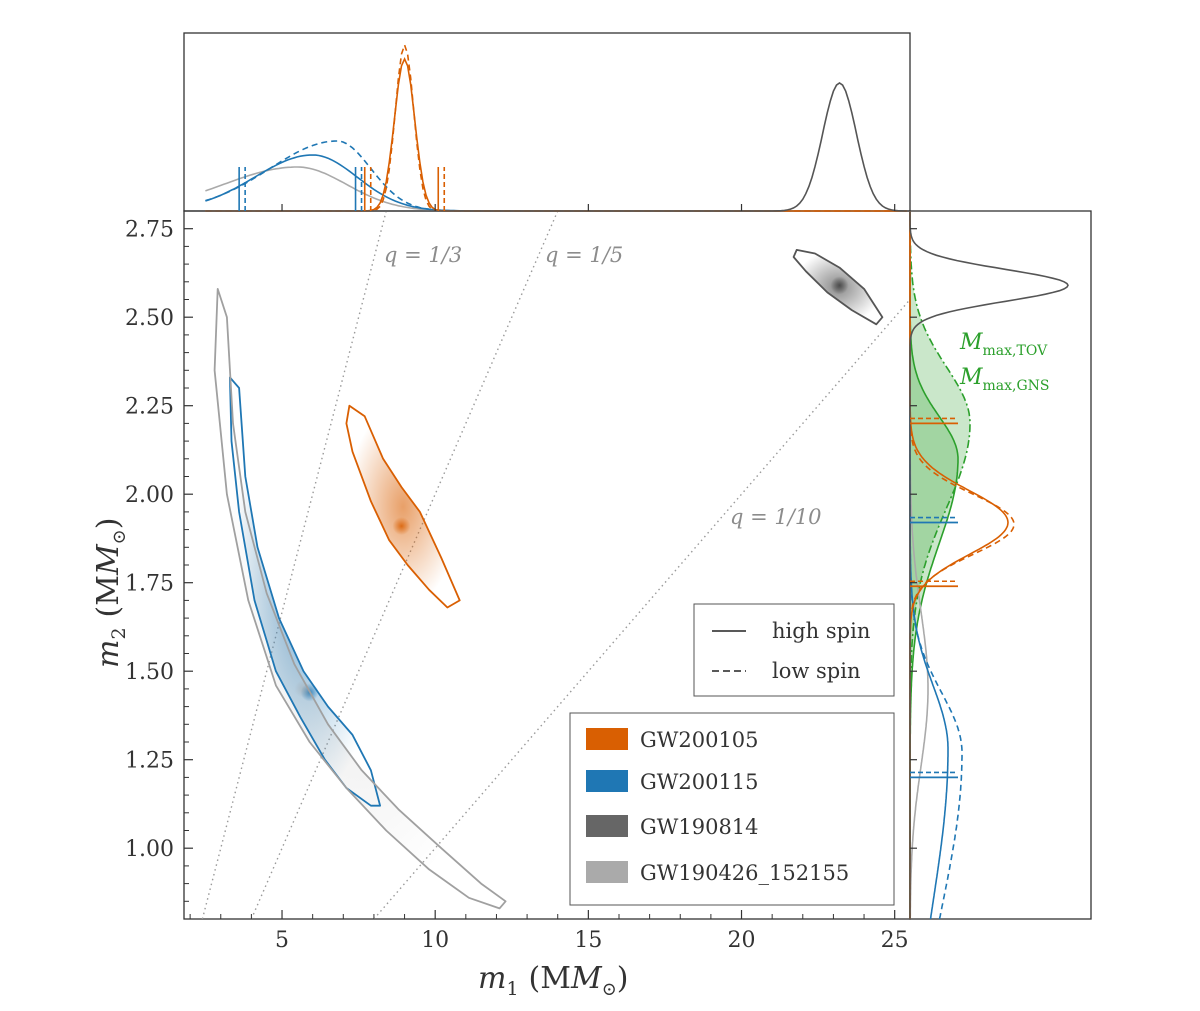 The image size is (1200, 1011). I want to click on legend-gw190426: GW190426_152155, so click(744, 873).